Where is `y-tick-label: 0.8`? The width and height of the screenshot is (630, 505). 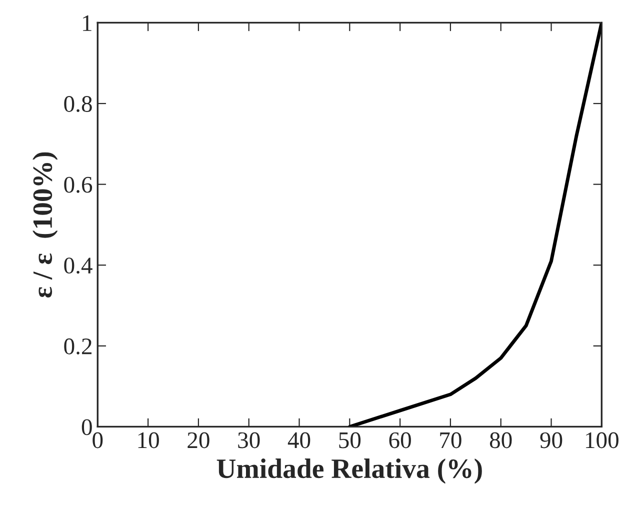 y-tick-label: 0.8 is located at coordinates (78, 104).